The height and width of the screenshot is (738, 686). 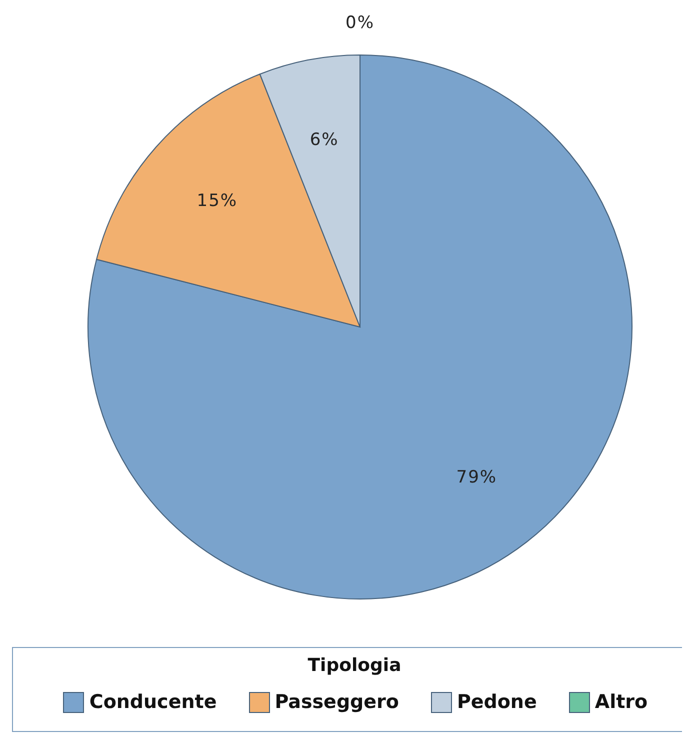 What do you see at coordinates (354, 666) in the screenshot?
I see `legend-title: Tipologia` at bounding box center [354, 666].